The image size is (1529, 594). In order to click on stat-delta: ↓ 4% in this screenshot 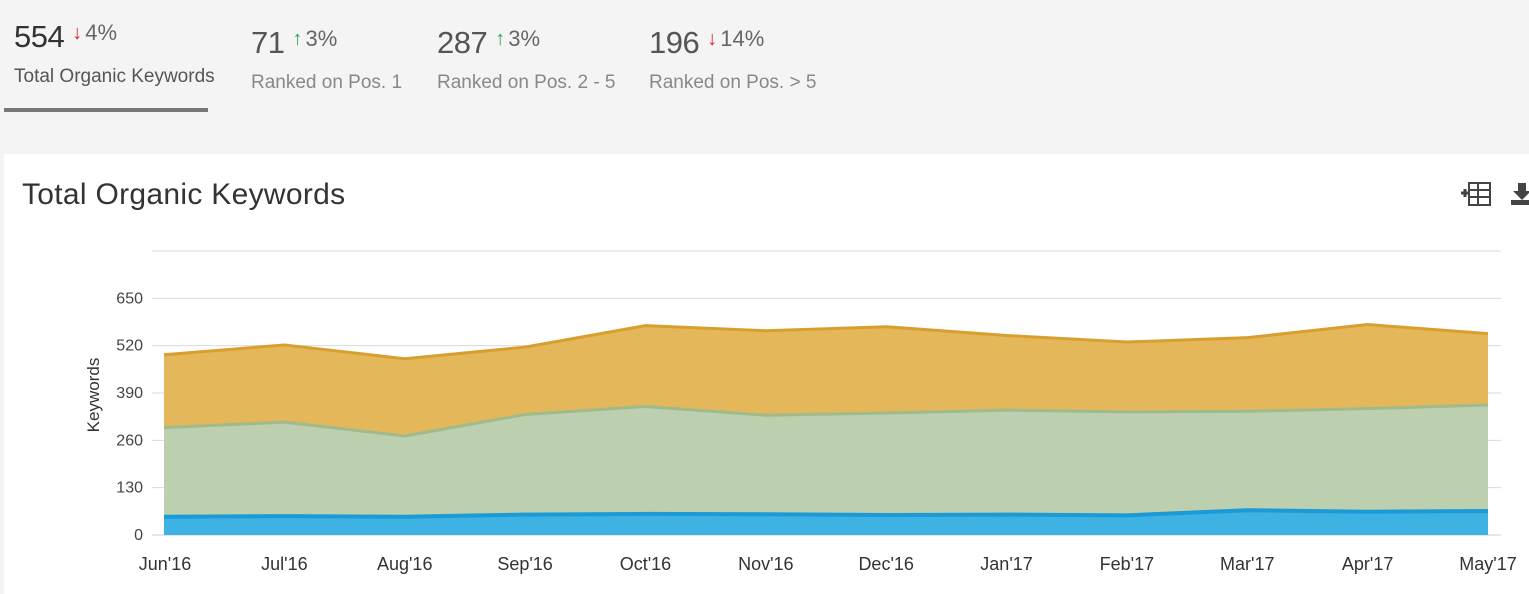, I will do `click(94, 33)`.